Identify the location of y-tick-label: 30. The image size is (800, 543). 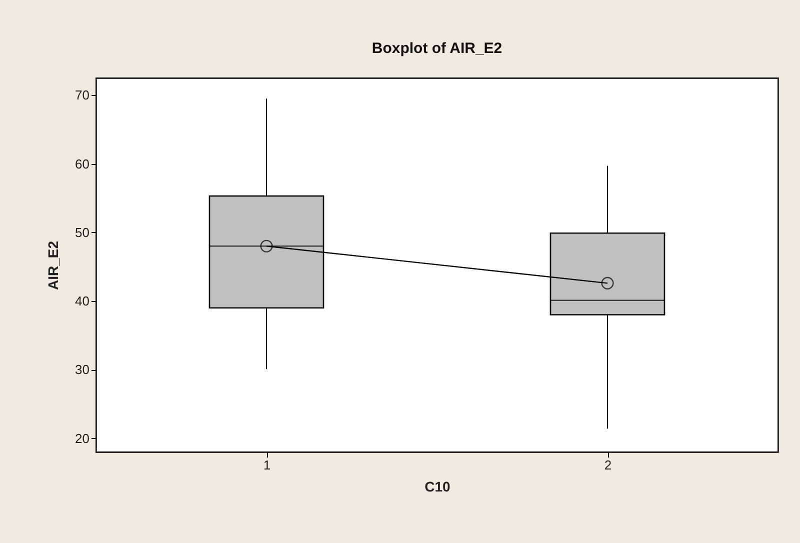
(82, 370).